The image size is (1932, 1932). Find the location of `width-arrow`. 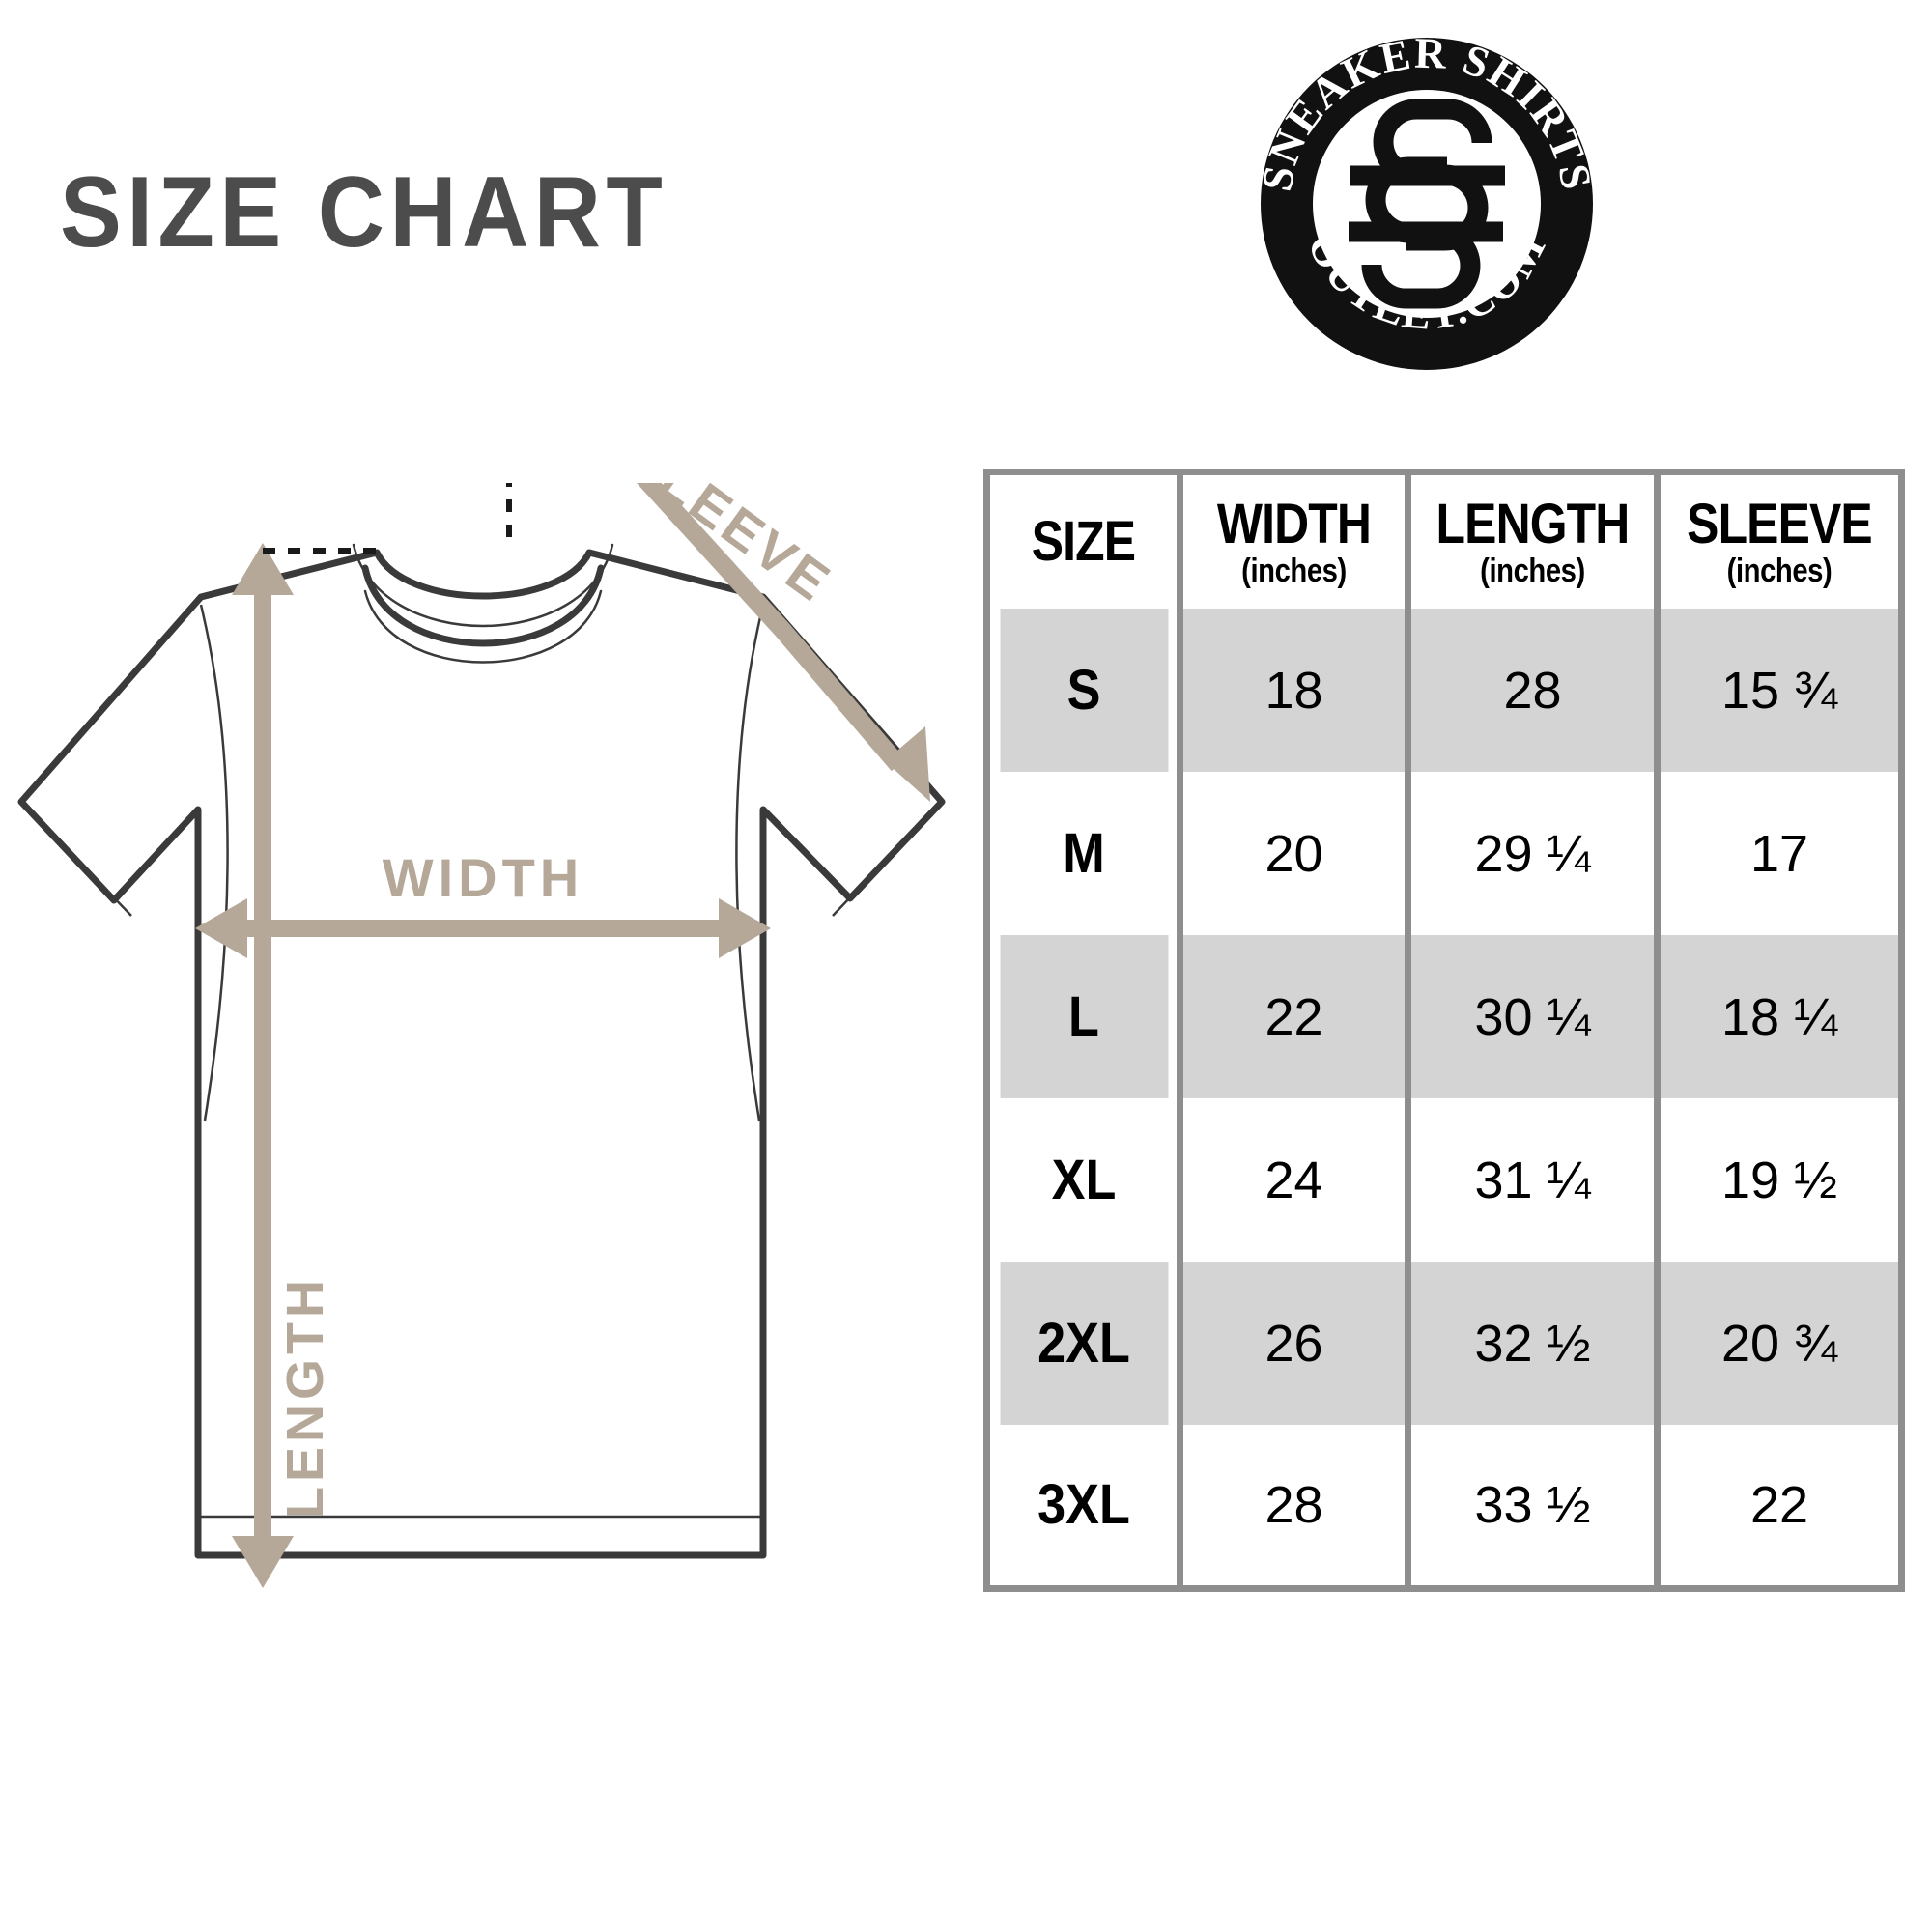

width-arrow is located at coordinates (483, 928).